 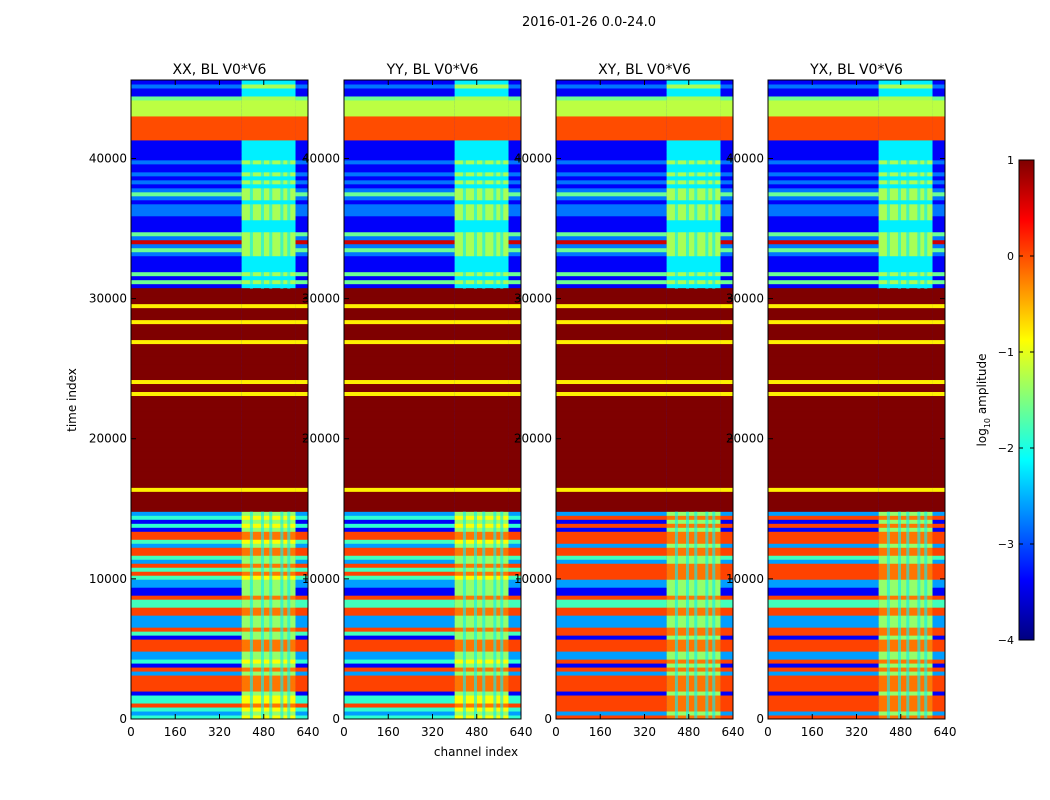 I want to click on y-tick-label: 40000, so click(x=321, y=158).